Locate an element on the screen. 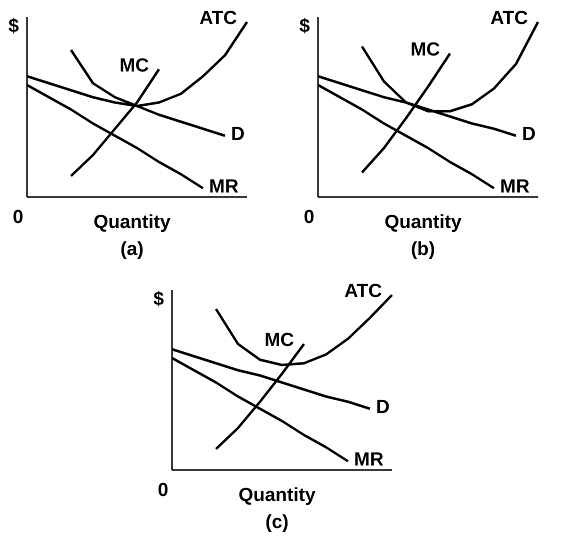 This screenshot has height=550, width=579. text: (c) is located at coordinates (277, 522).